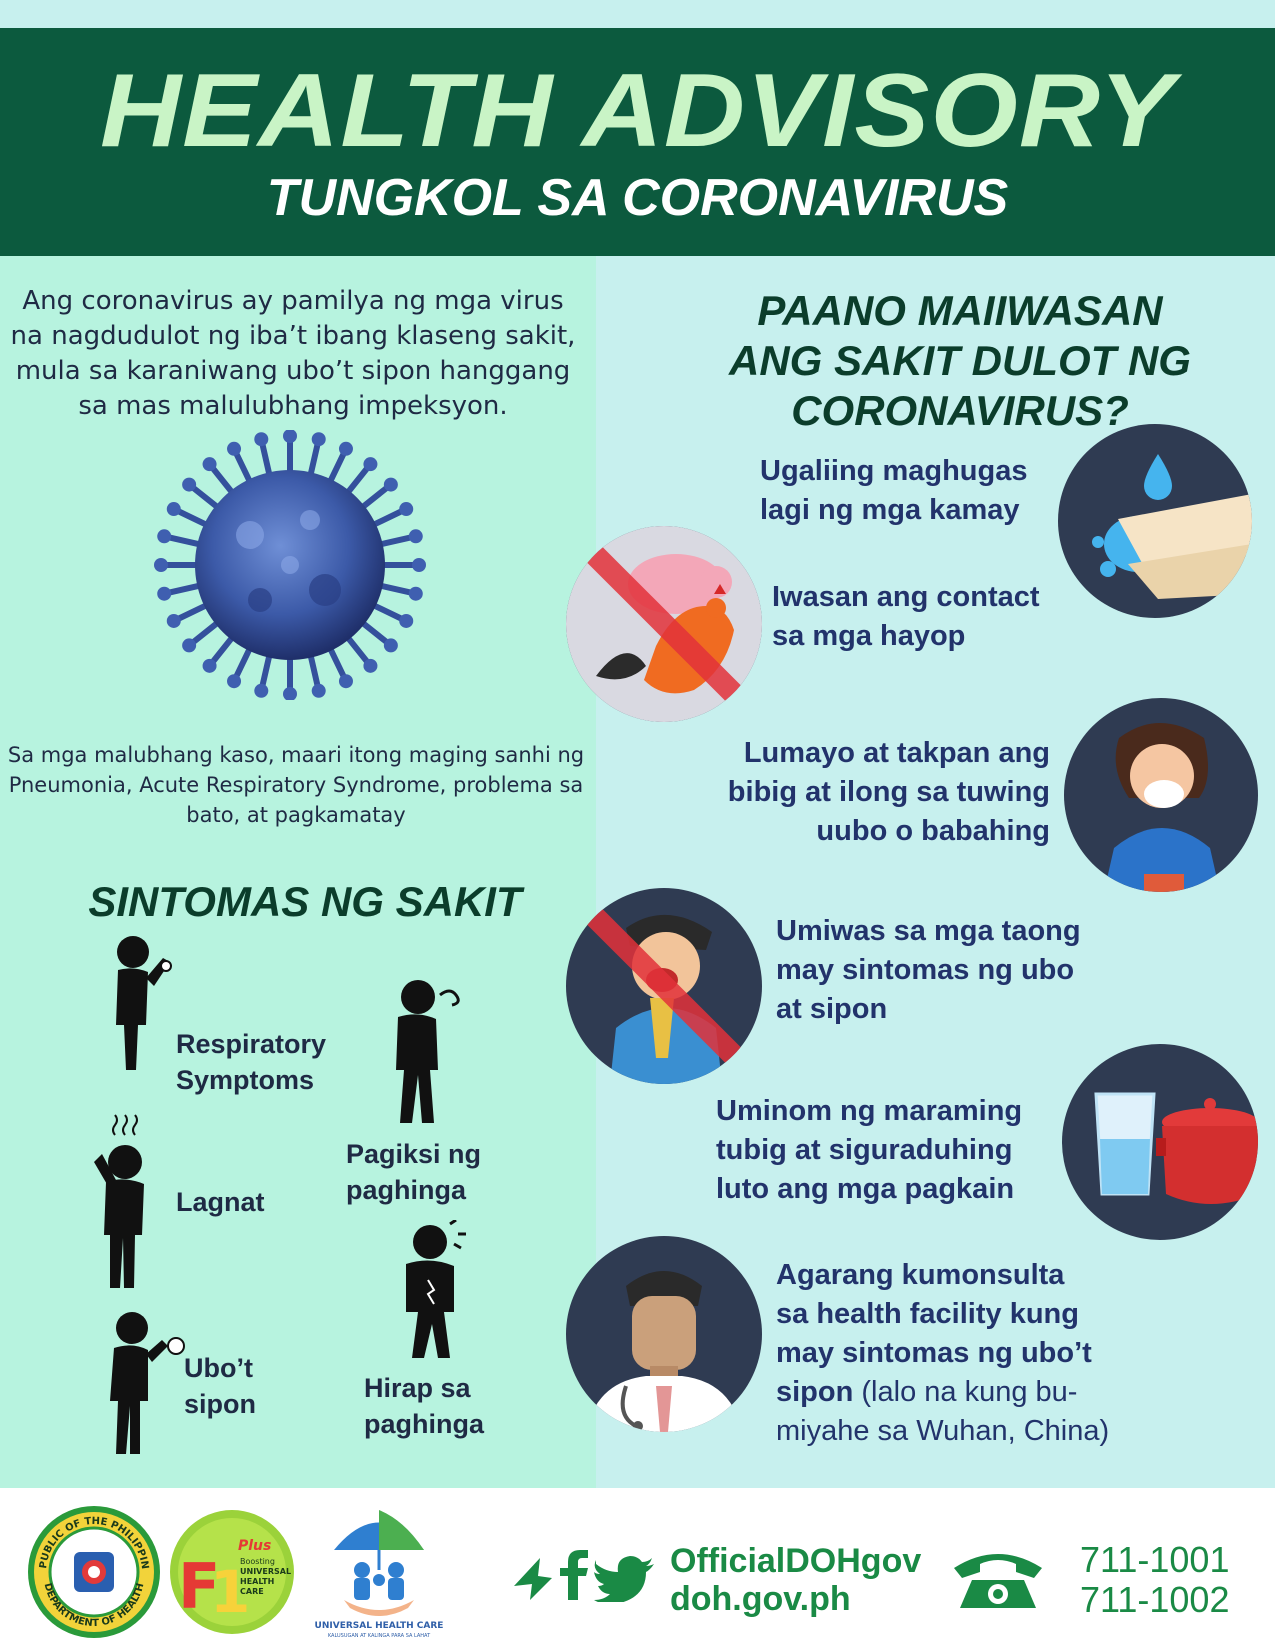 The height and width of the screenshot is (1650, 1275). Describe the element at coordinates (906, 616) in the screenshot. I see `tip-avoid-animals: Iwasan ang contact sa mga hayop` at that location.